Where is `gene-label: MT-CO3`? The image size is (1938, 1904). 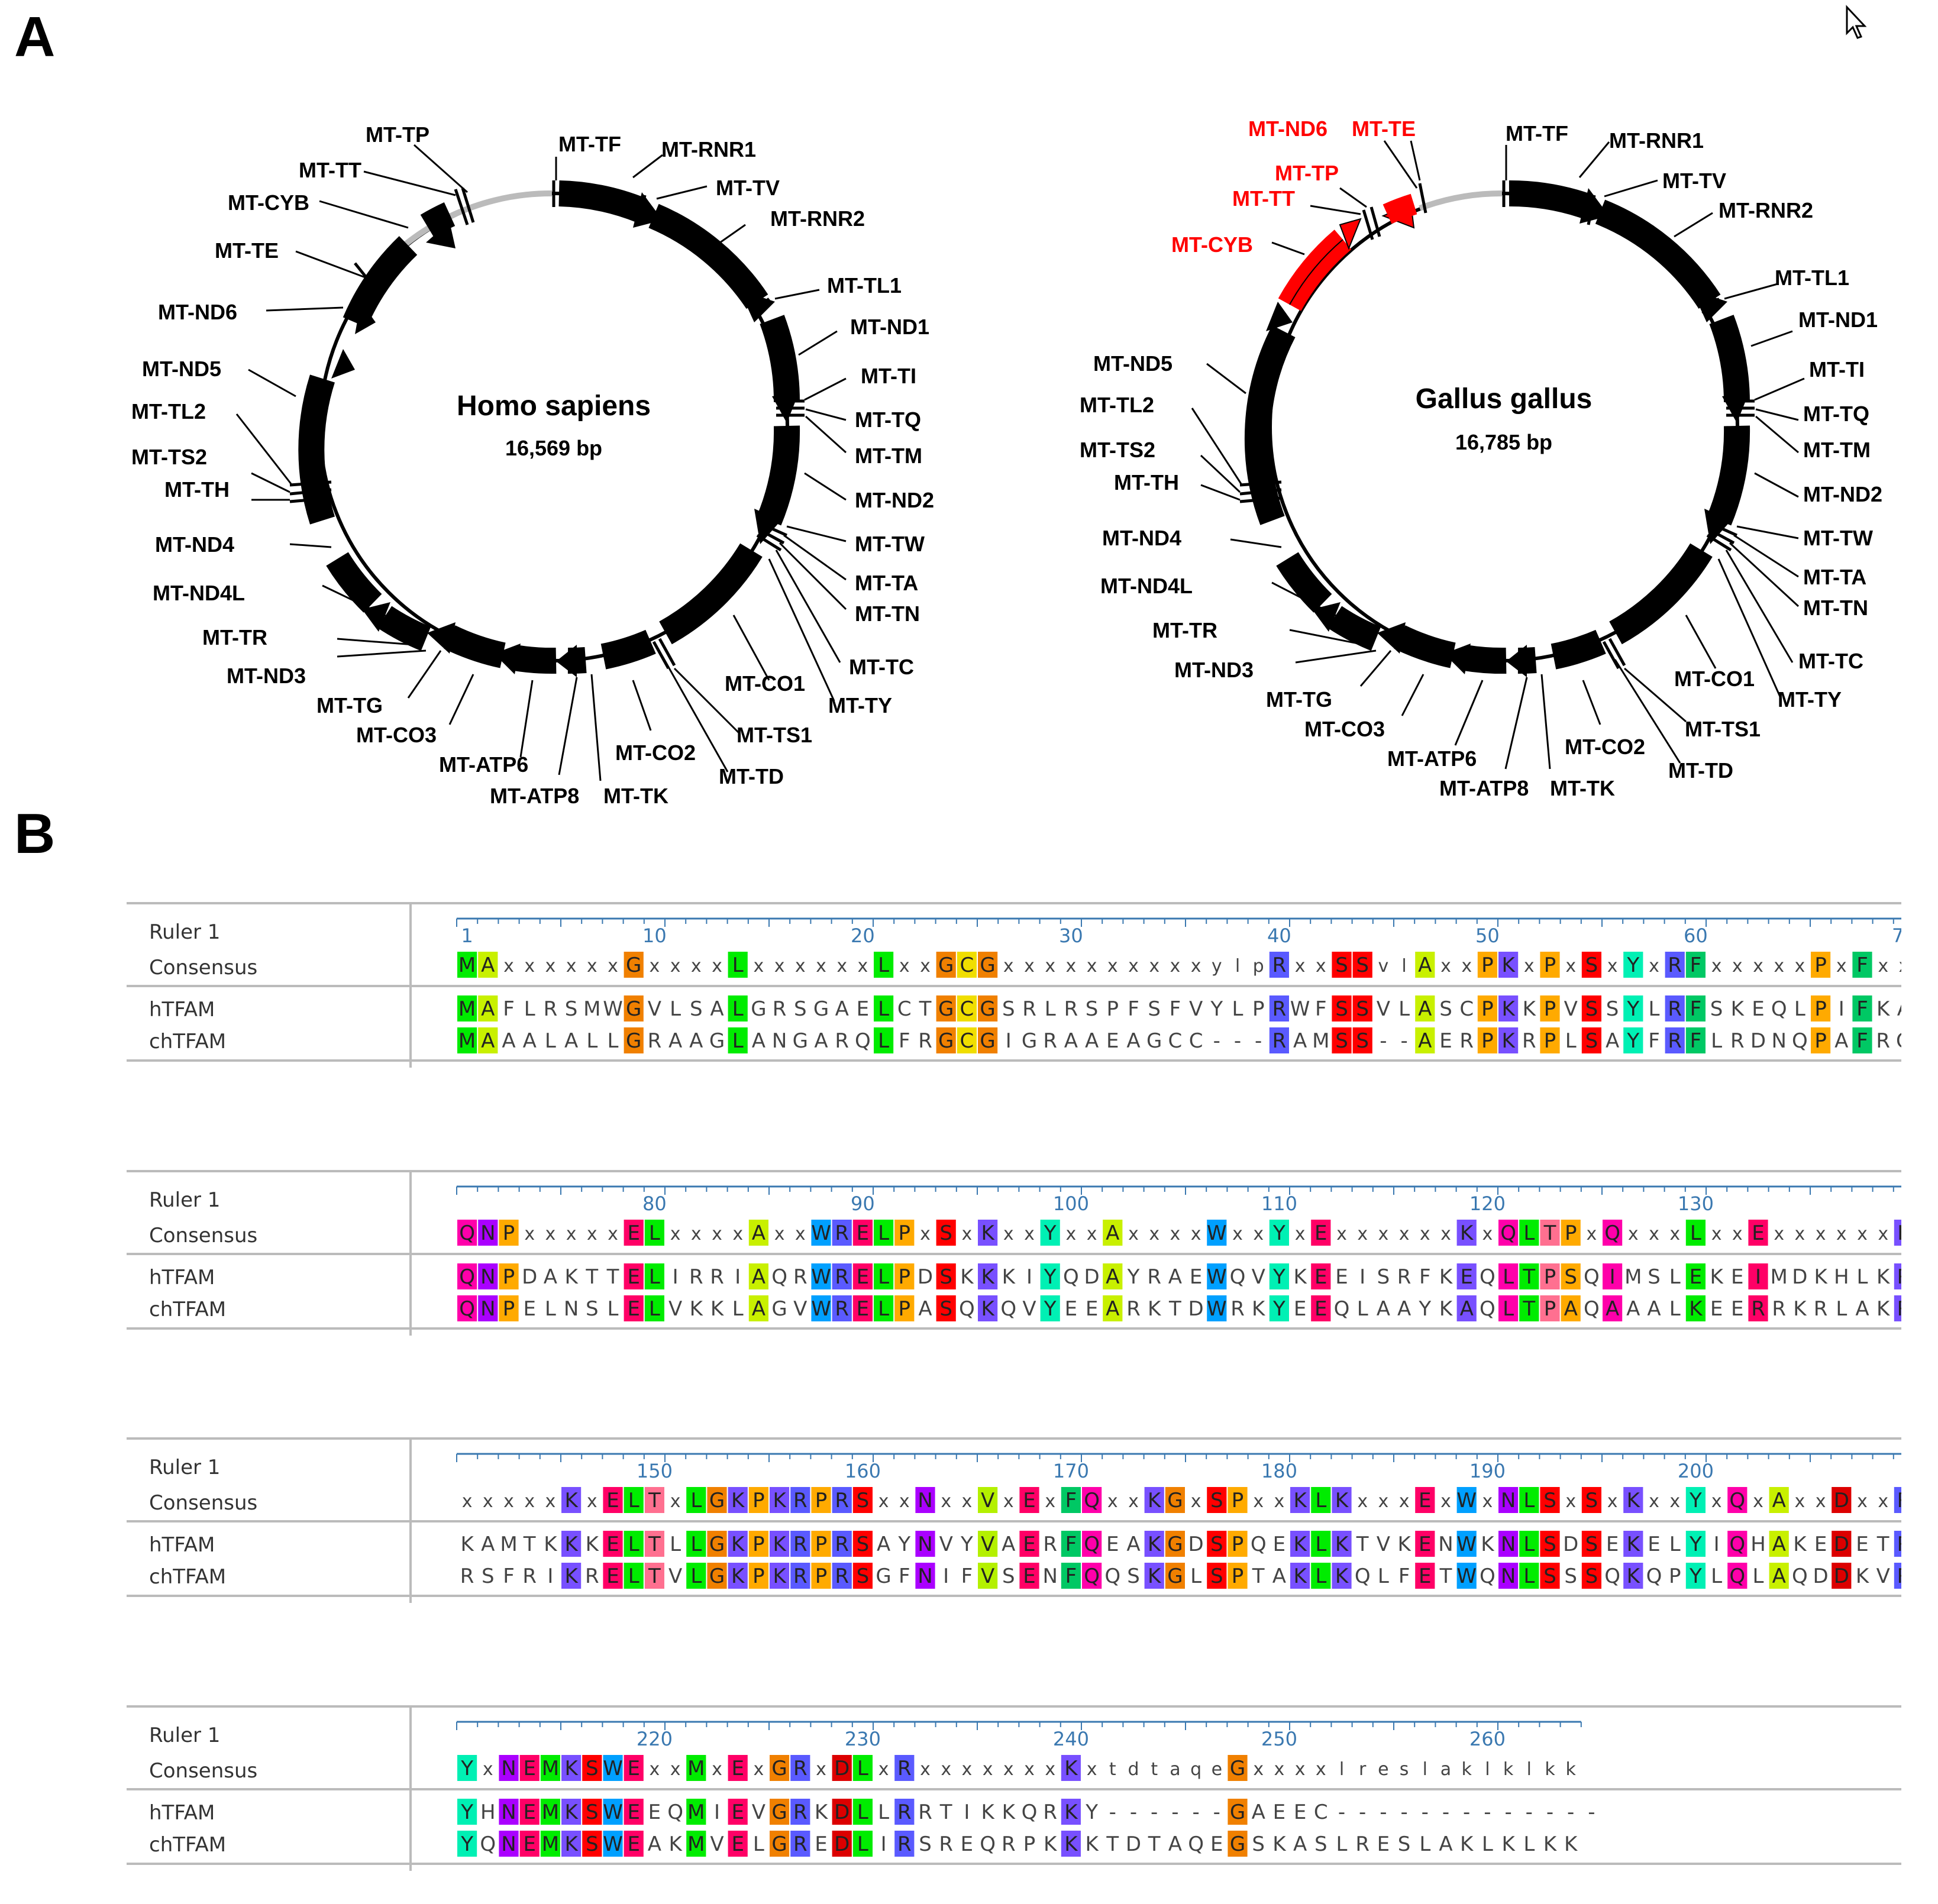
gene-label: MT-CO3 is located at coordinates (1344, 729).